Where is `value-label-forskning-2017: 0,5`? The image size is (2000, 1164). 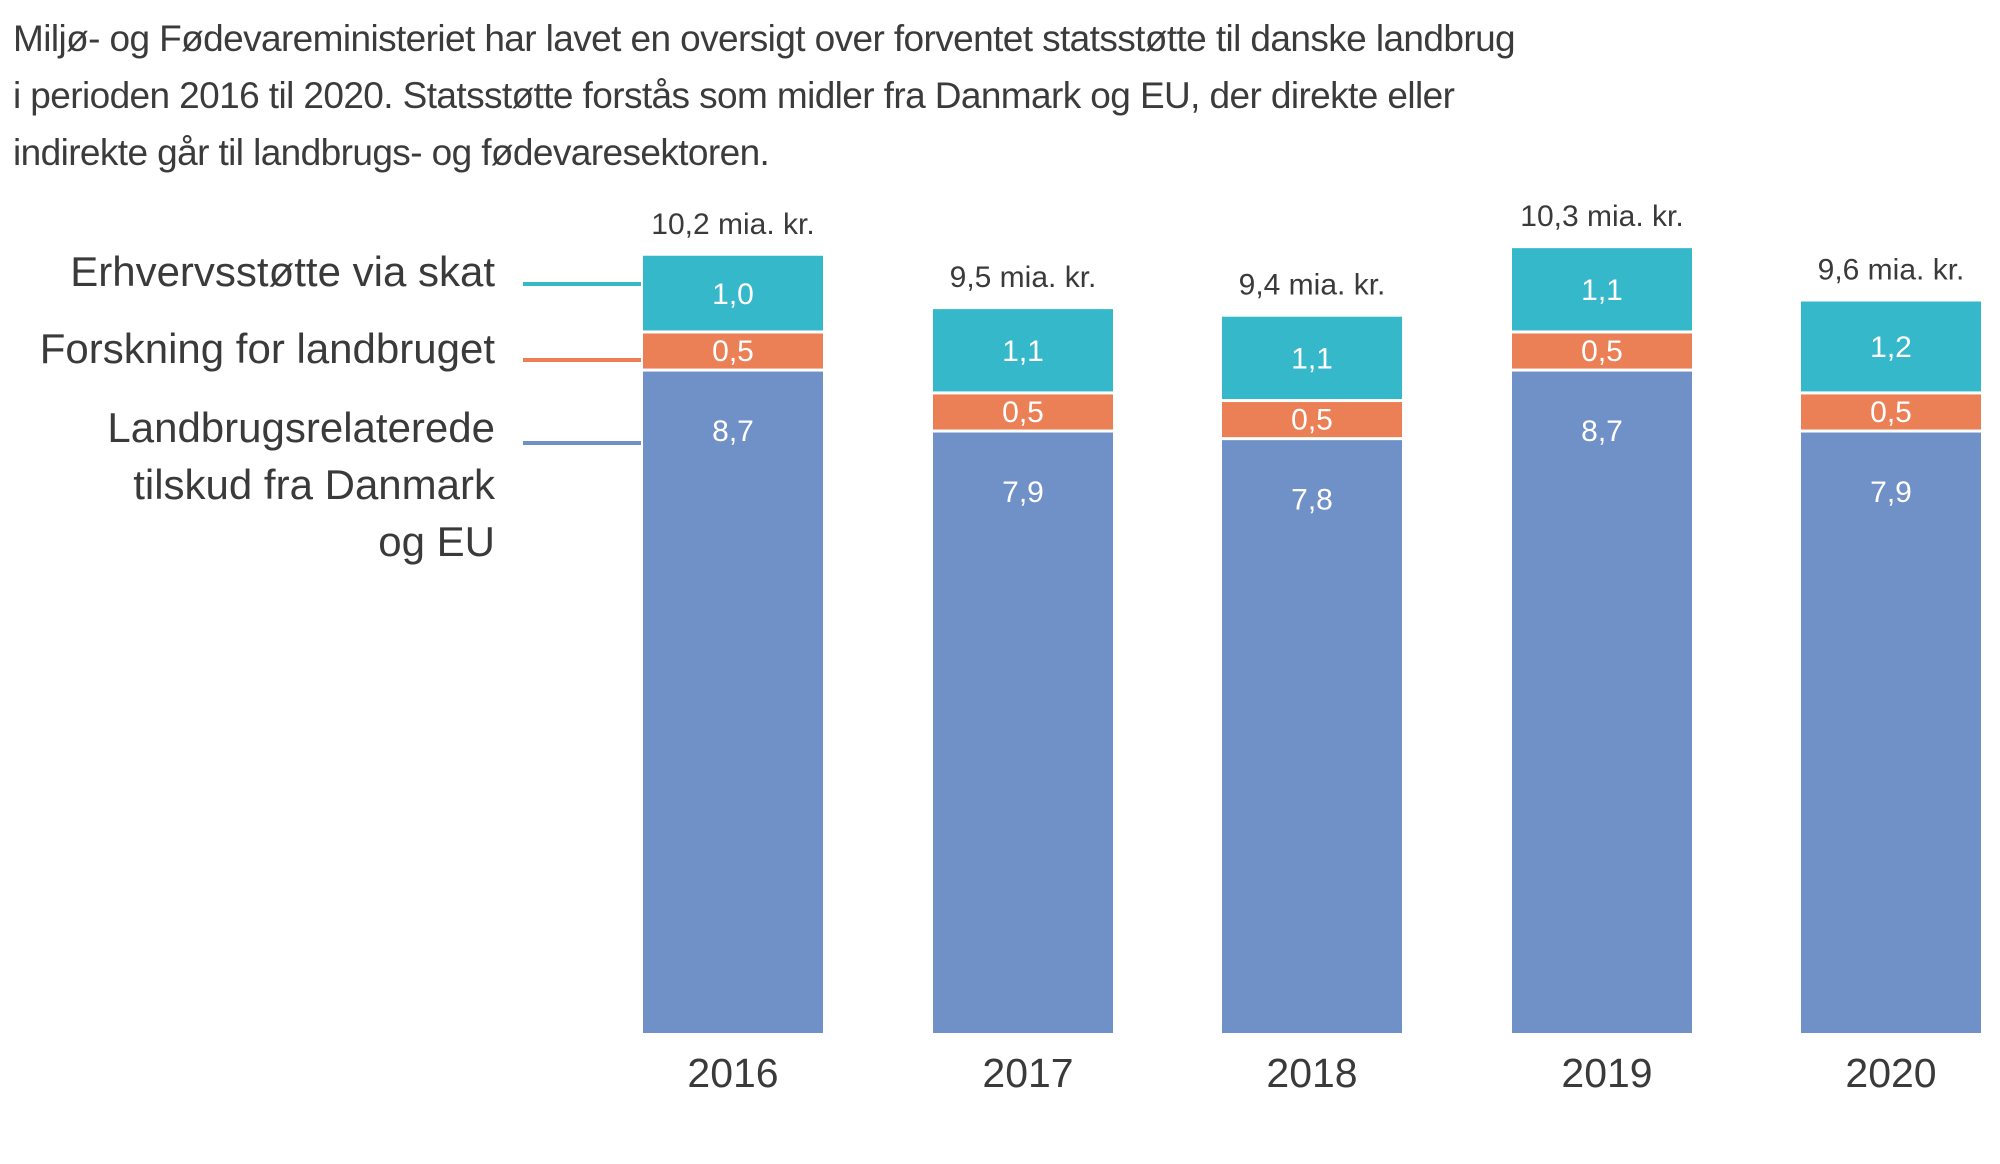 value-label-forskning-2017: 0,5 is located at coordinates (1023, 412).